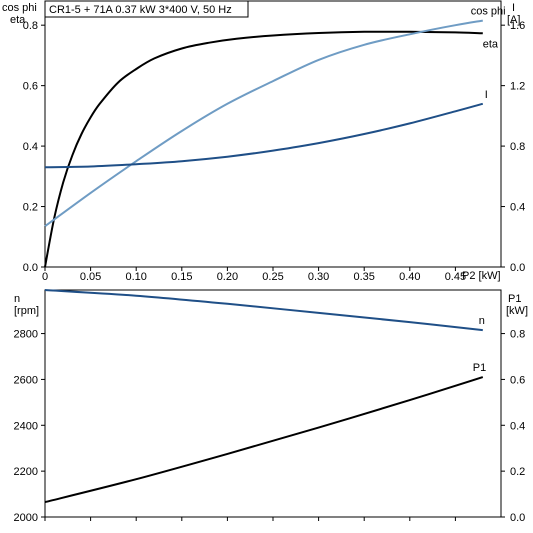  I want to click on top-left-tick-label: 0.2, so click(30, 208).